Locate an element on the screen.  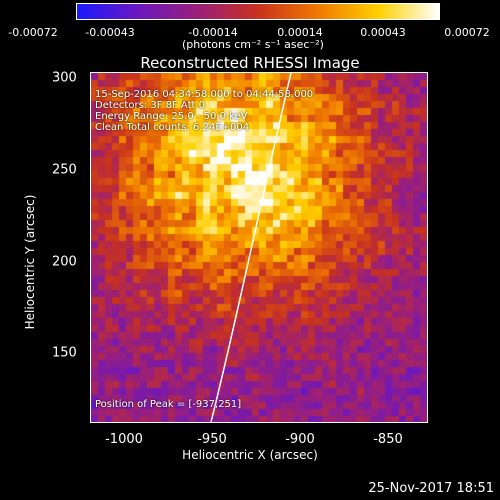
time-range-text: 15-Sep-2016 04:34:58.000 to 04:44:58.000 is located at coordinates (204, 94).